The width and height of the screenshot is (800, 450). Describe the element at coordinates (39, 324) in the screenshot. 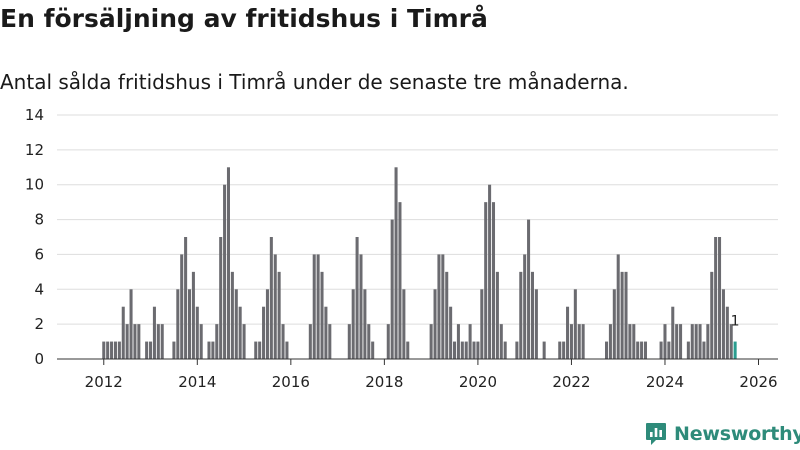

I see `y-tick-label: 2` at that location.